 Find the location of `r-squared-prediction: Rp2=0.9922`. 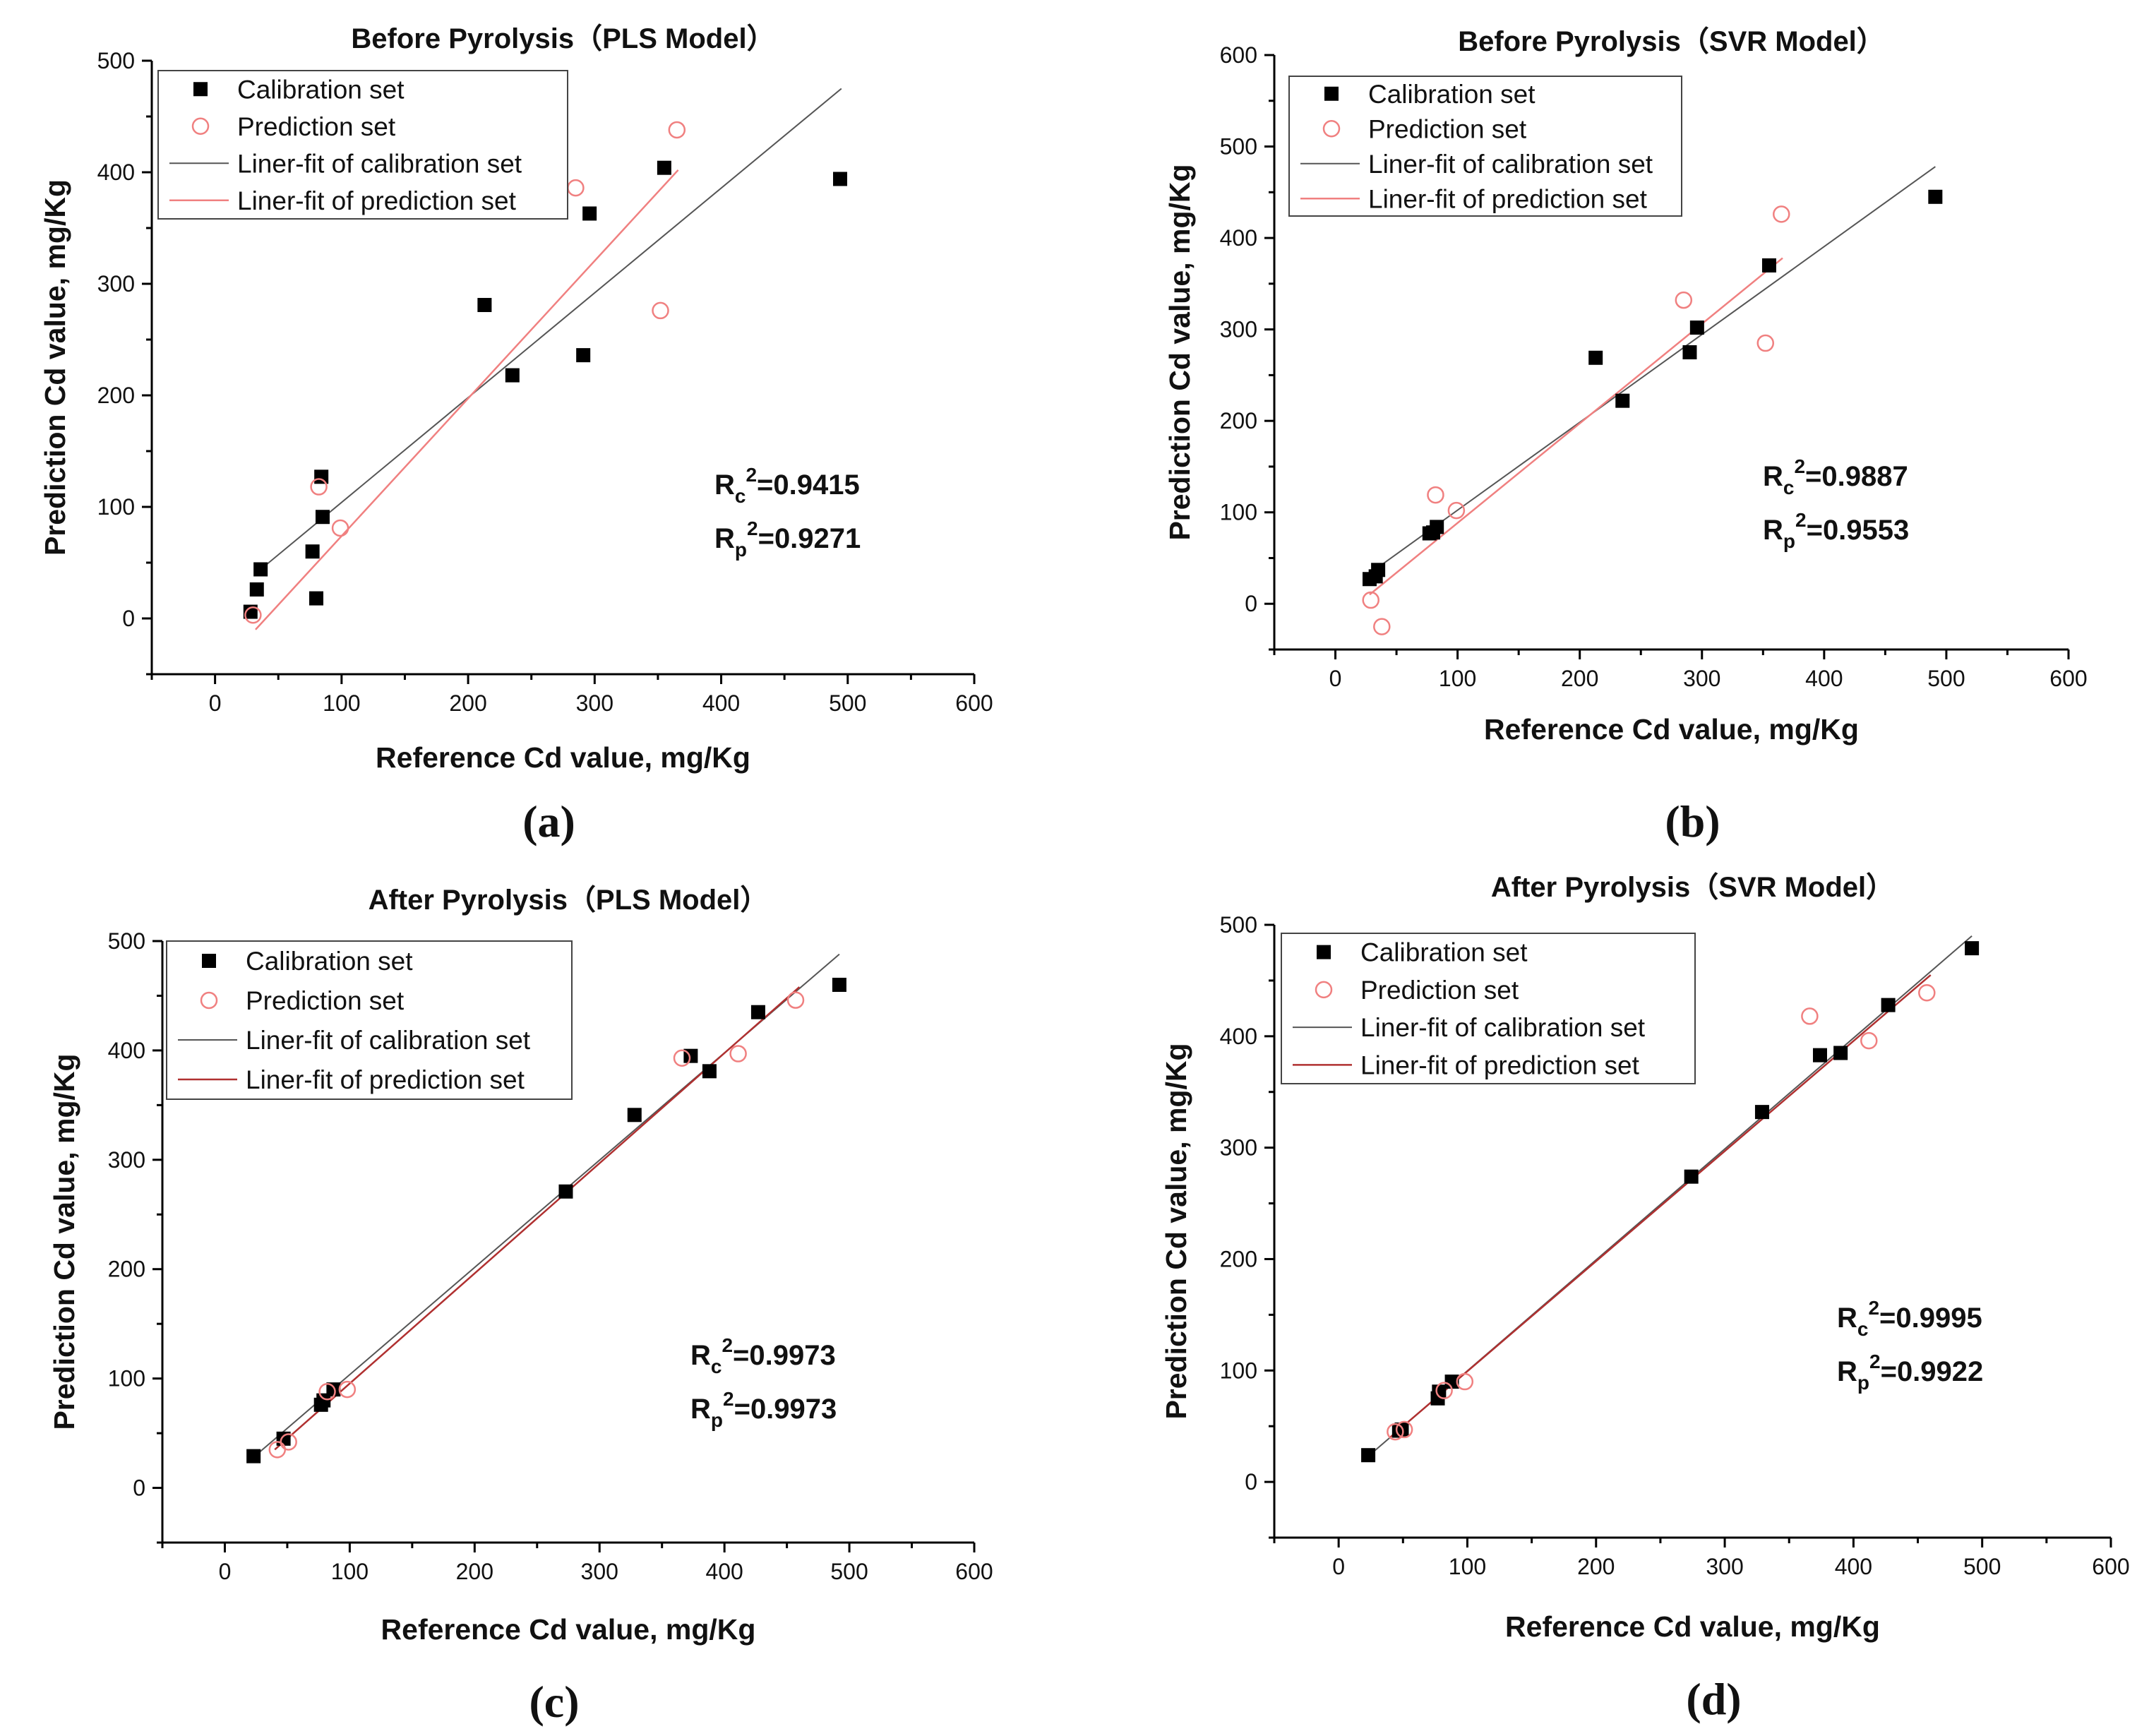

r-squared-prediction: Rp2=0.9922 is located at coordinates (1910, 1372).